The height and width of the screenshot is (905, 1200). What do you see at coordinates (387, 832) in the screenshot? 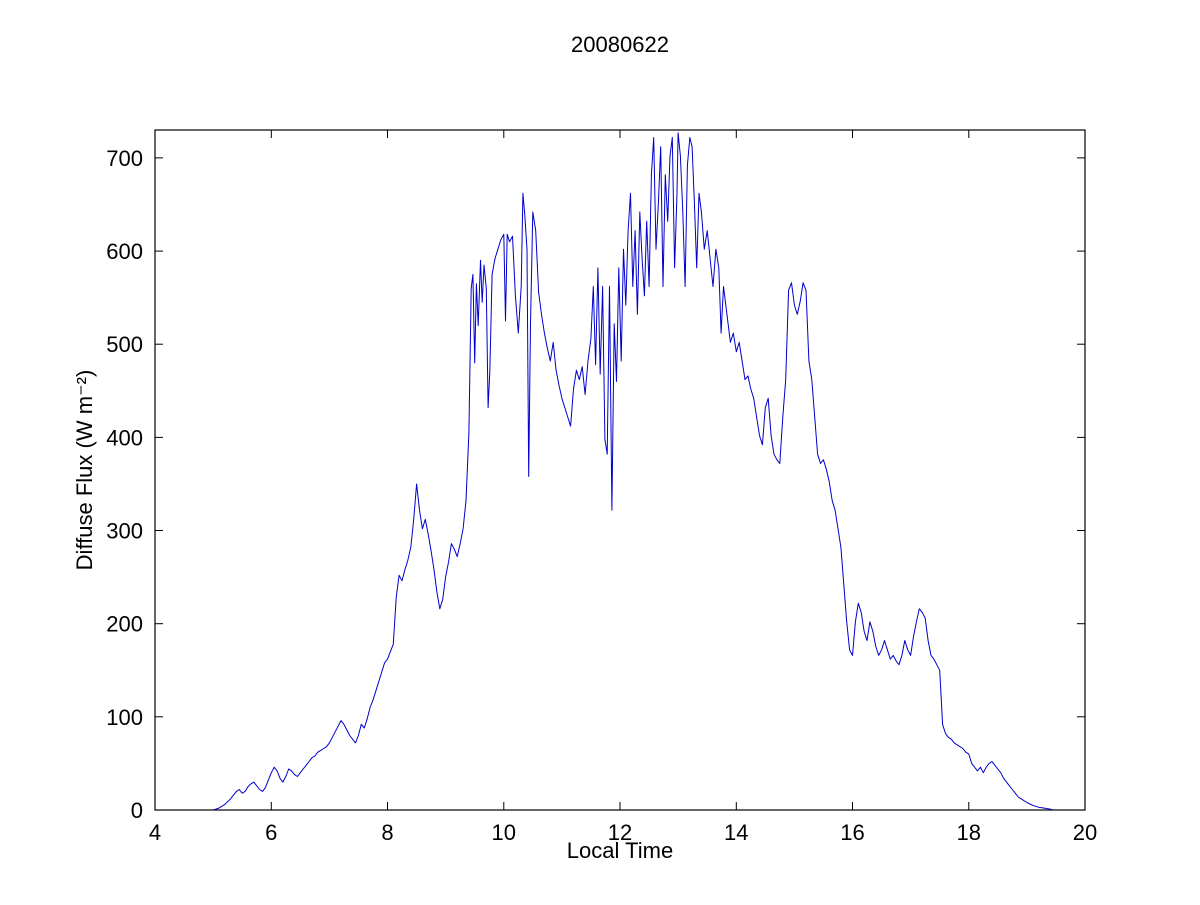
I see `x-tick-label: 8` at bounding box center [387, 832].